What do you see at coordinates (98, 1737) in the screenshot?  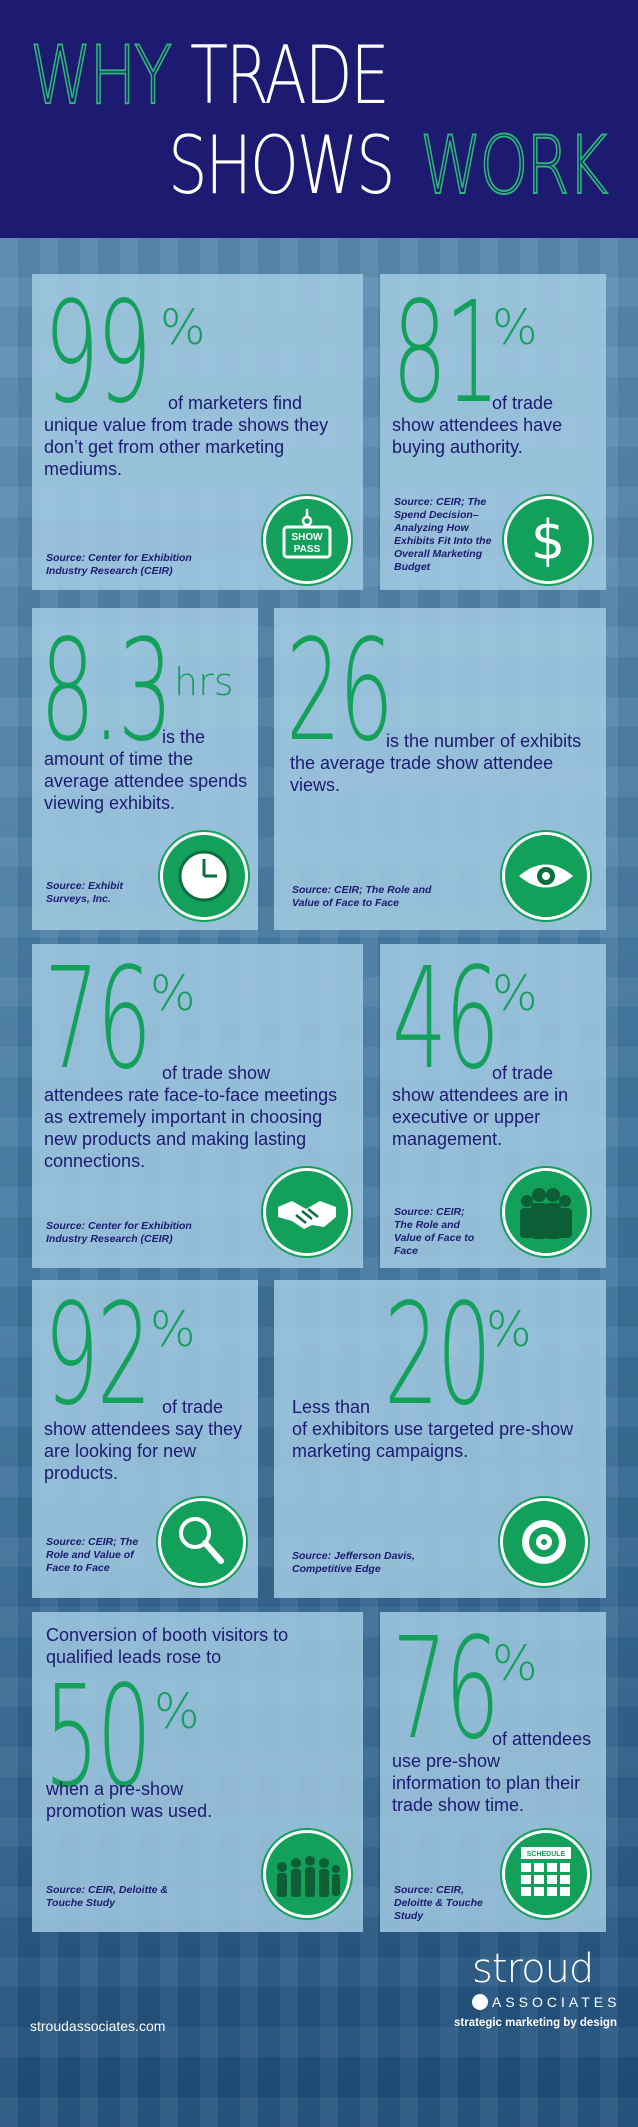 I see `stat-number: 50` at bounding box center [98, 1737].